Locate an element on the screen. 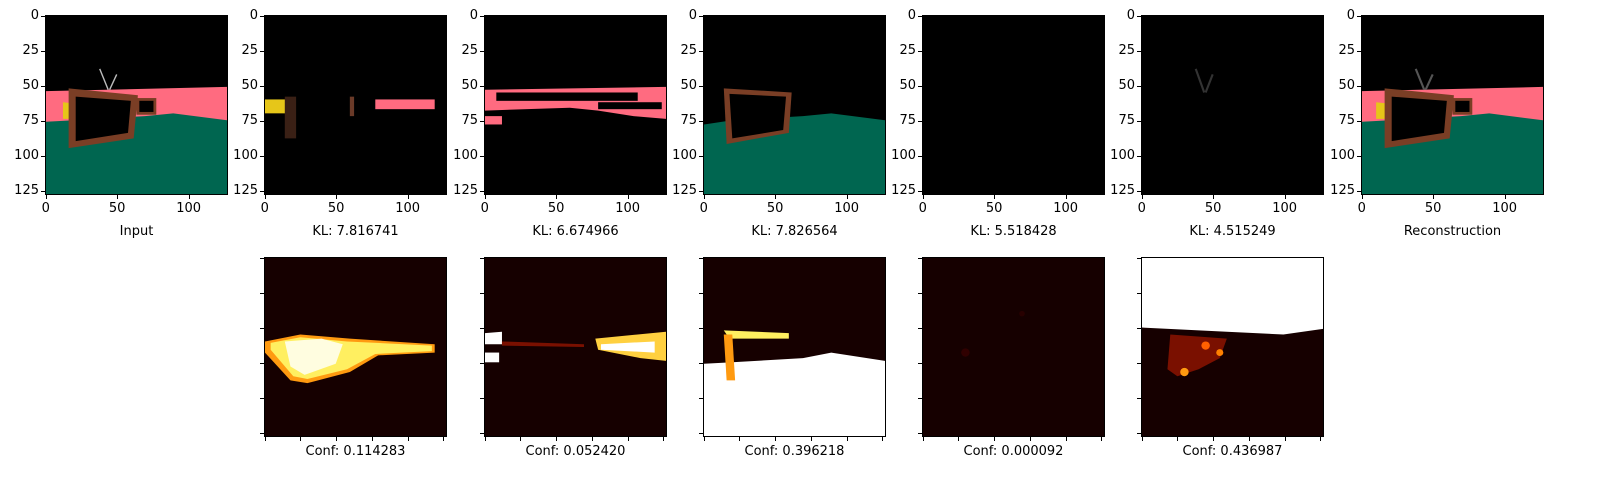  caption-mask-5: Conf: 0.436987 is located at coordinates (1232, 451).